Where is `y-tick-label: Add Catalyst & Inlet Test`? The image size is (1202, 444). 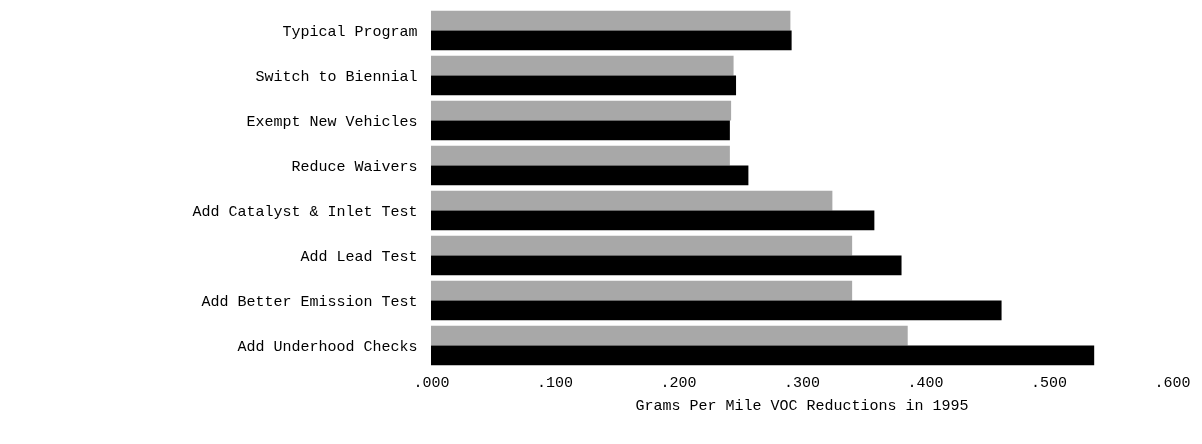
y-tick-label: Add Catalyst & Inlet Test is located at coordinates (305, 212).